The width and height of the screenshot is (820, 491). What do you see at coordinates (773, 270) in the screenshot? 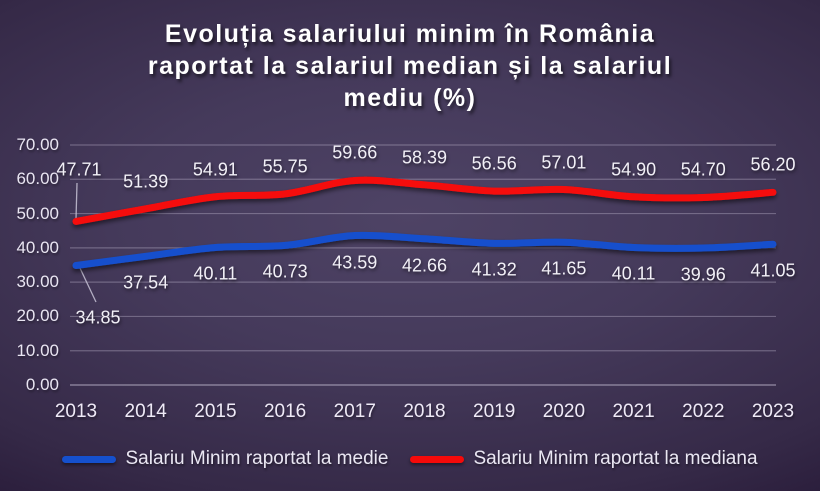
I see `data-label-s0-2023: 41.05` at bounding box center [773, 270].